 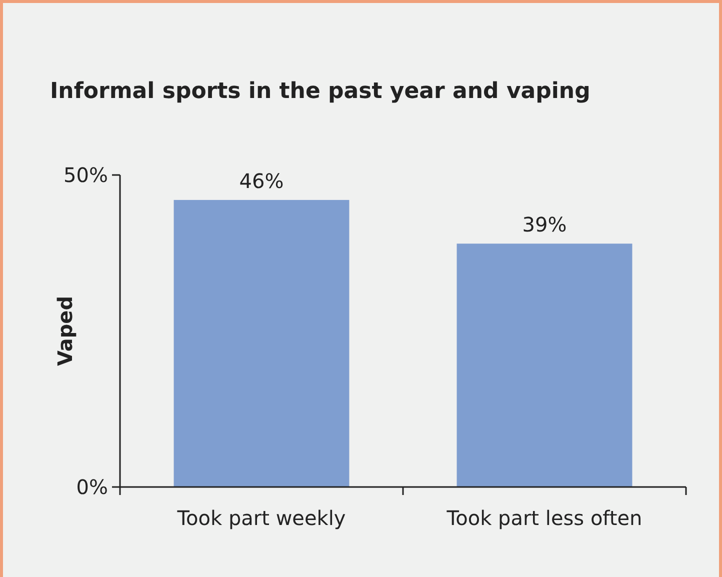 What do you see at coordinates (86, 175) in the screenshot?
I see `y-tick-label: 50%` at bounding box center [86, 175].